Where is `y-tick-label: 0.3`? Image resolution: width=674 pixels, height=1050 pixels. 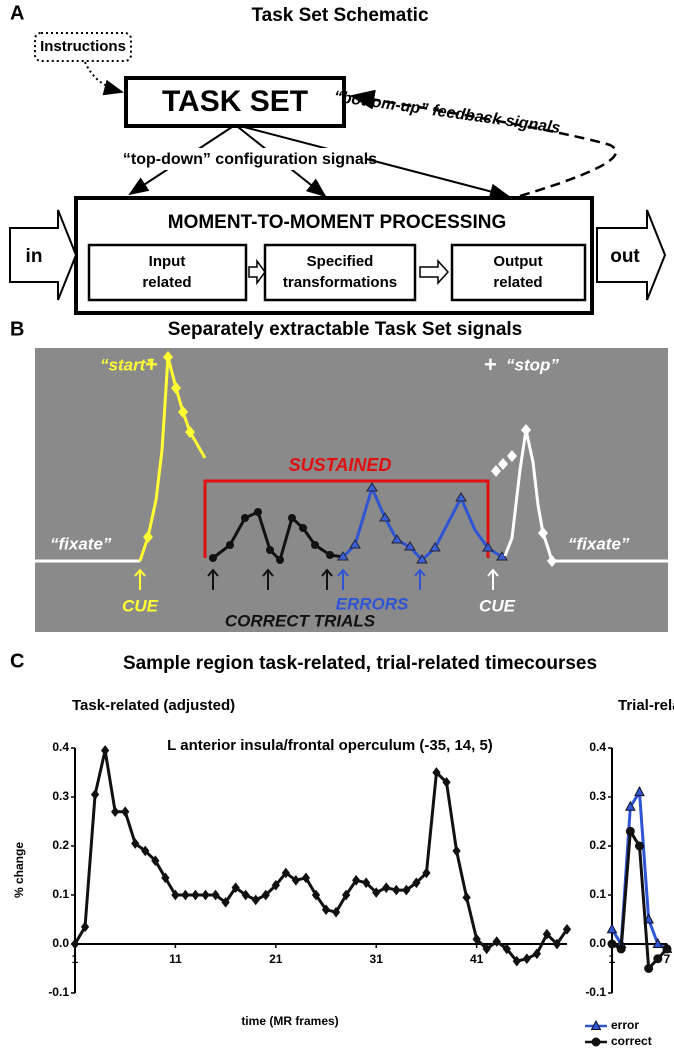 y-tick-label: 0.3 is located at coordinates (60, 796).